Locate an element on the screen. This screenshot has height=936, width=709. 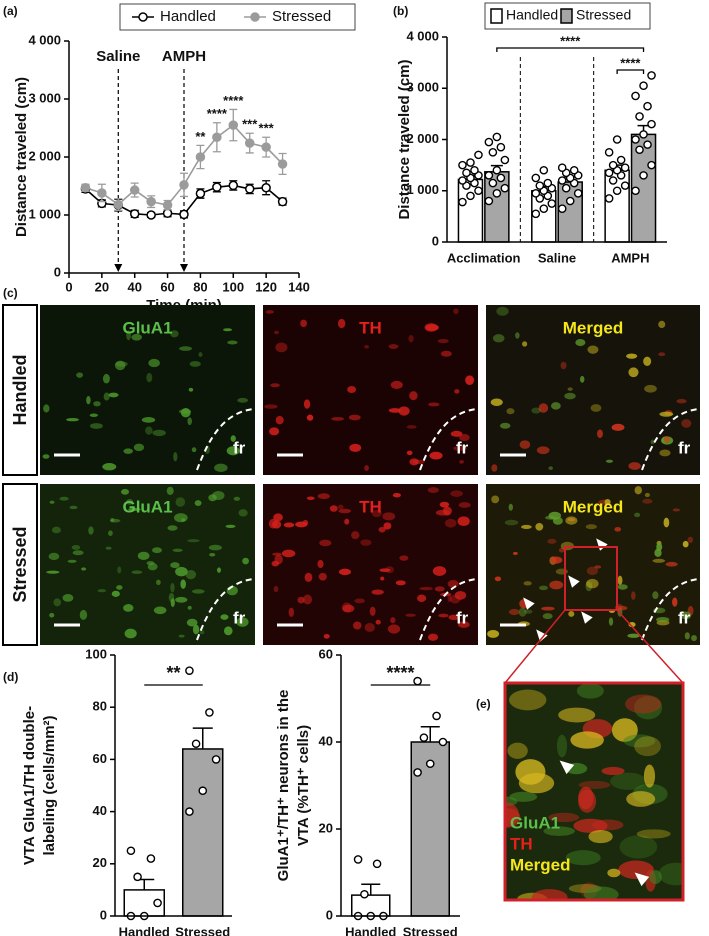
x-tick-label: Stressed is located at coordinates (202, 930).